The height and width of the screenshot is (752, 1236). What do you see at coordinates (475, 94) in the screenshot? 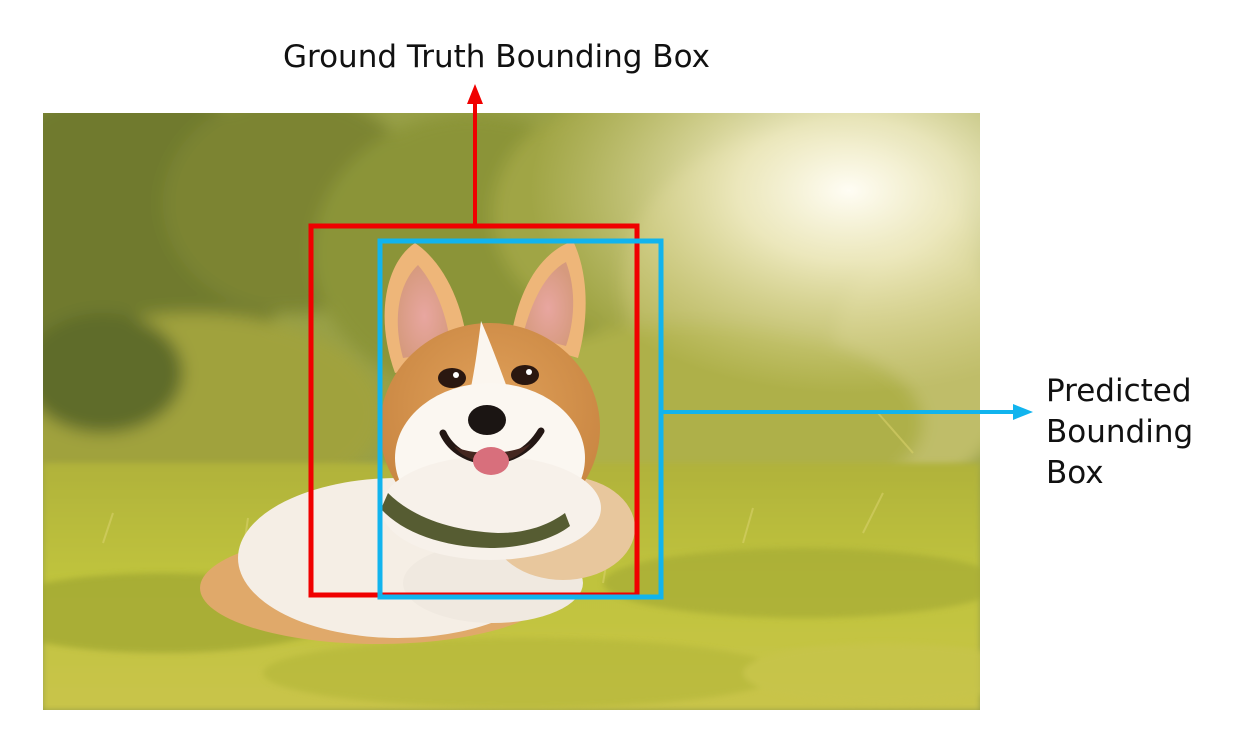
I see `ground-truth-arrow-head` at bounding box center [475, 94].